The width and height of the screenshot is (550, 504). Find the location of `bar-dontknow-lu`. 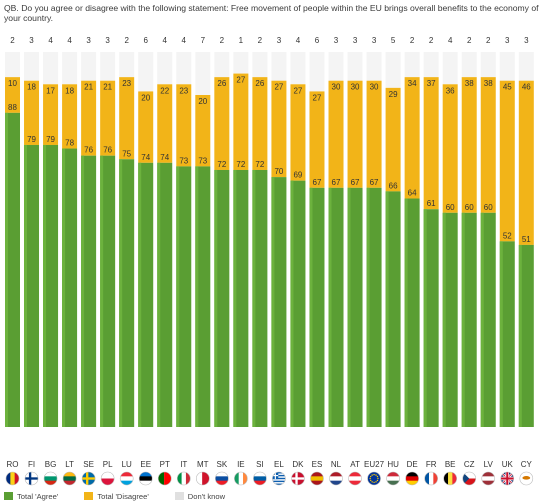

bar-dontknow-lu is located at coordinates (127, 65).